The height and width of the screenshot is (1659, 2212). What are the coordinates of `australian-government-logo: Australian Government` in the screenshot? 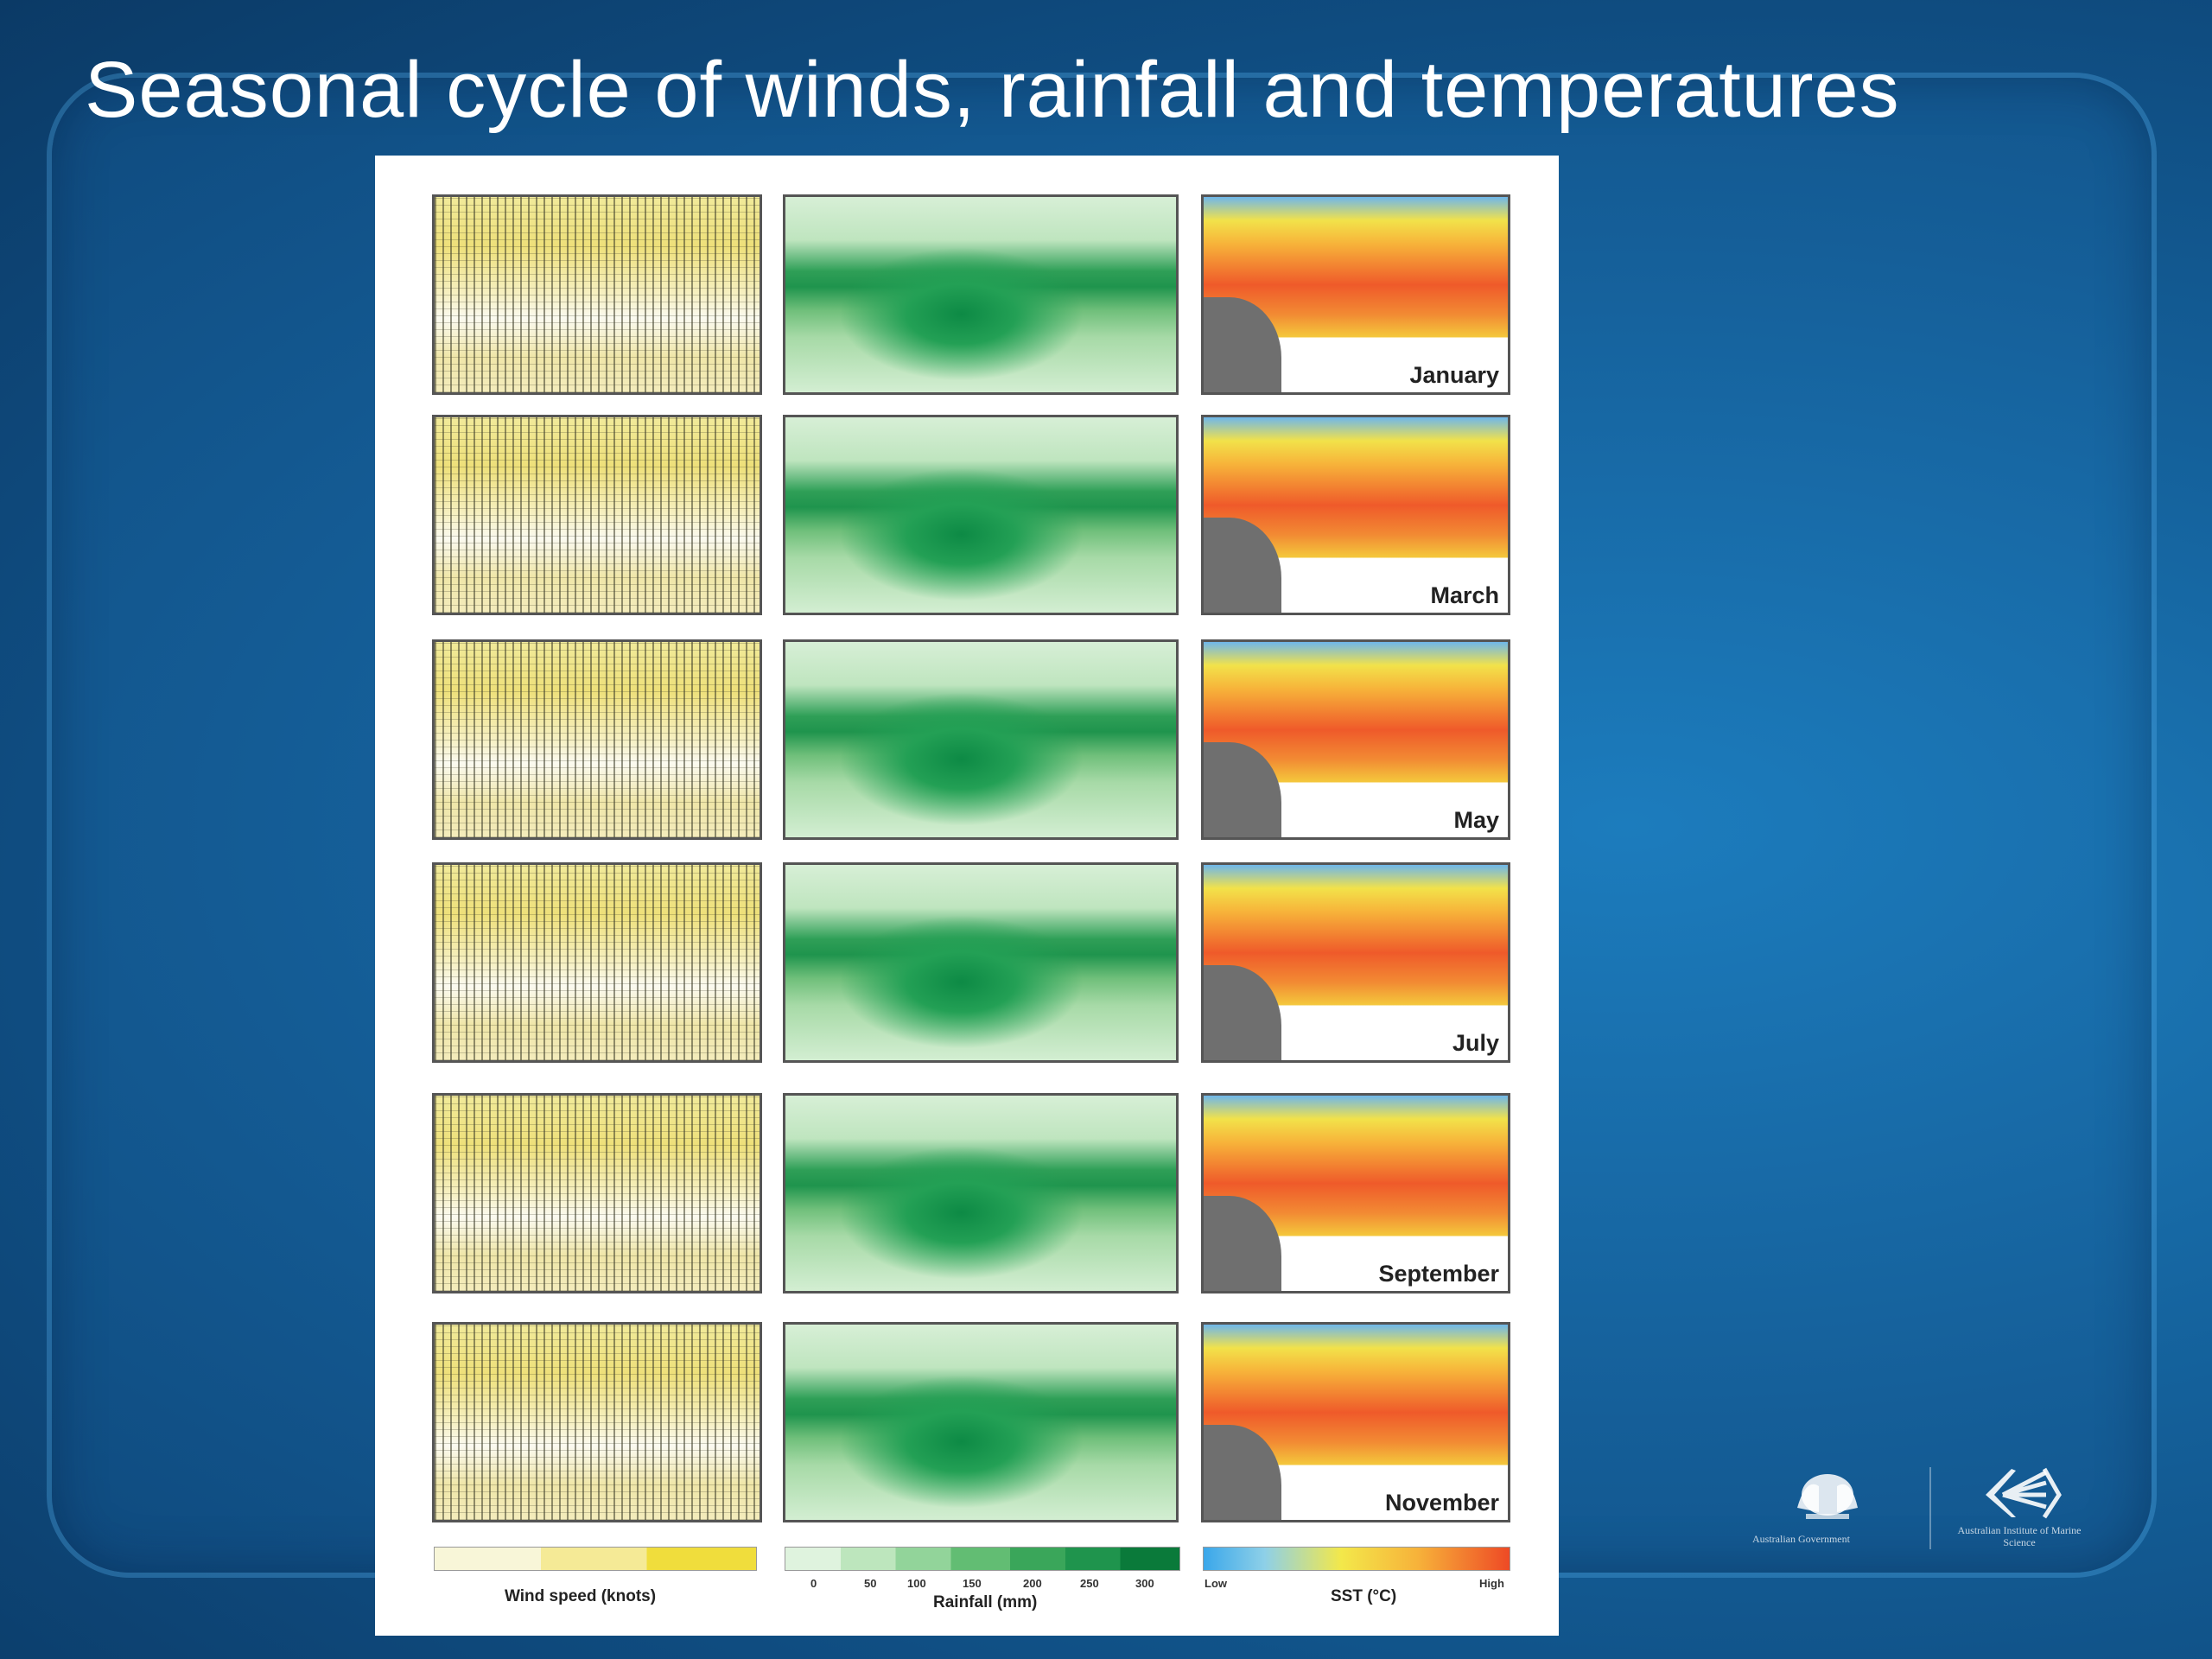 It's located at (1831, 1507).